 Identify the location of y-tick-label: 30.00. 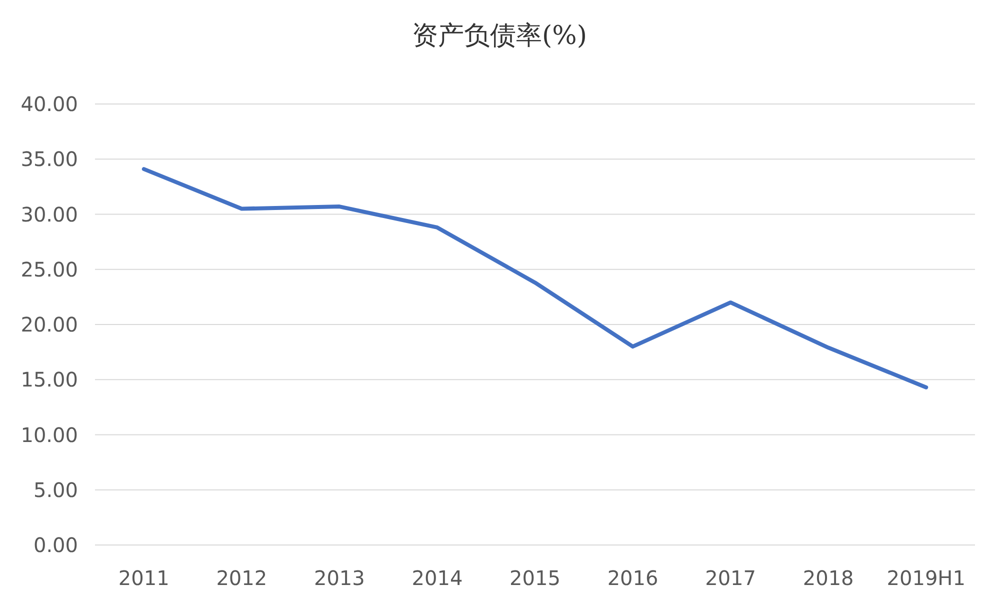
(49, 214).